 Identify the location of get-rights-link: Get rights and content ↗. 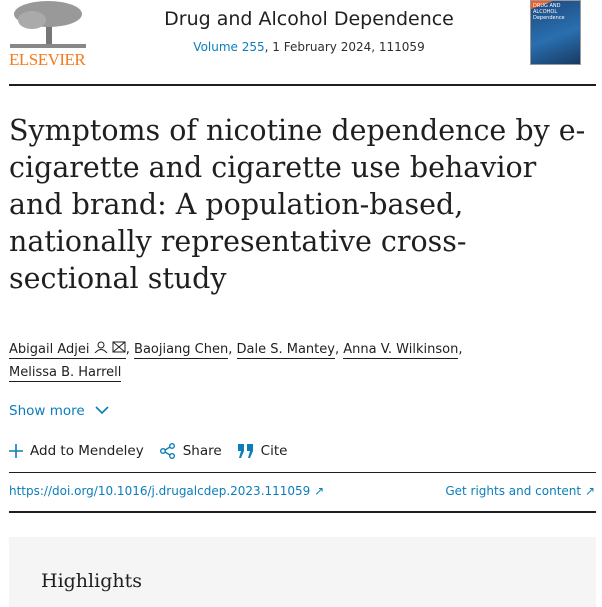
(520, 491).